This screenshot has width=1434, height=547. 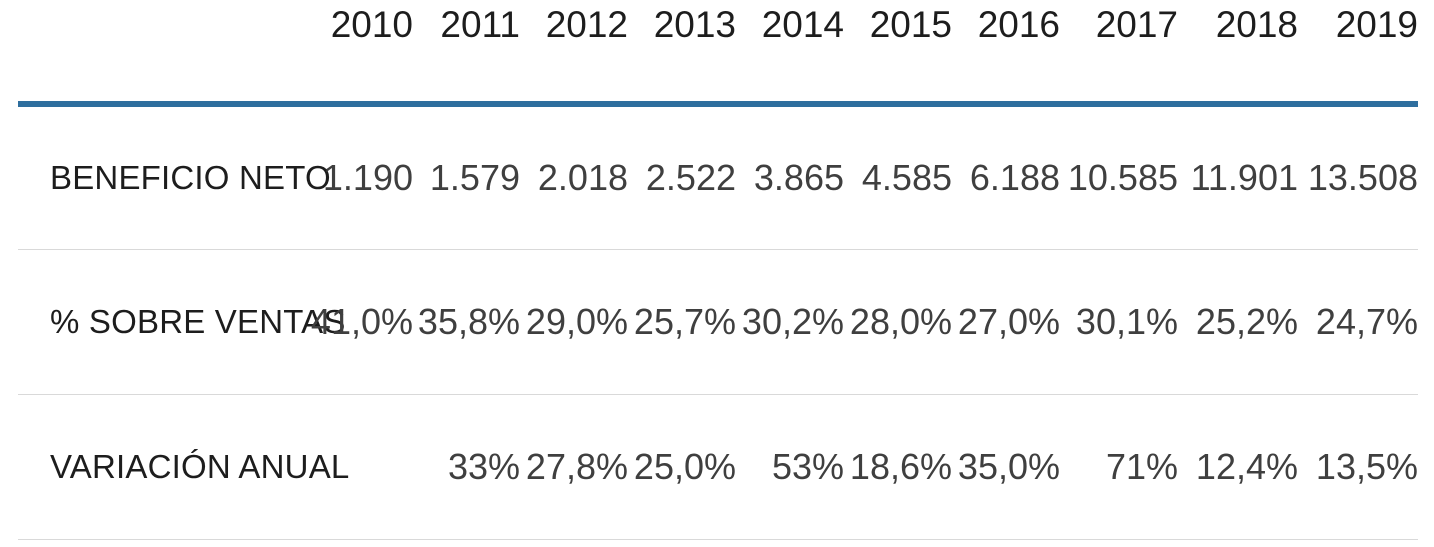 What do you see at coordinates (183, 467) in the screenshot?
I see `row-label: VARIACIÓN ANUAL` at bounding box center [183, 467].